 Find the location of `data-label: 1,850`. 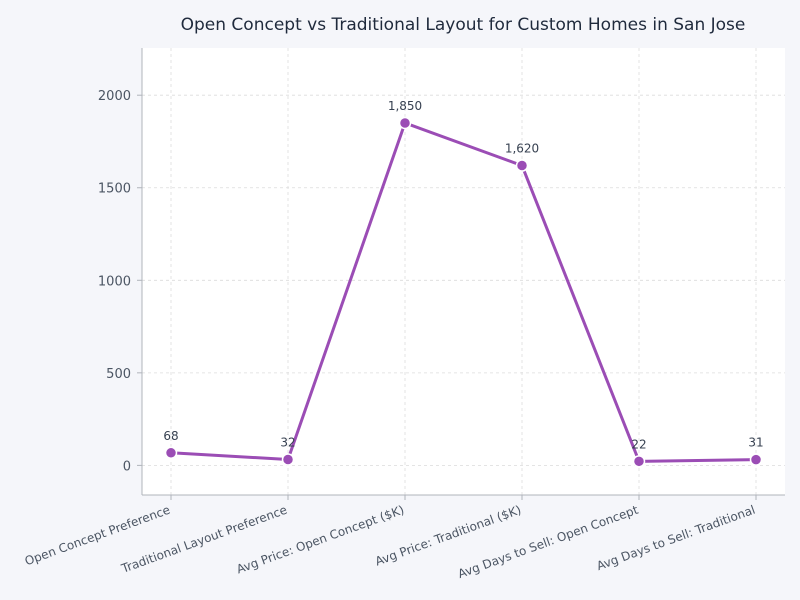

data-label: 1,850 is located at coordinates (405, 106).